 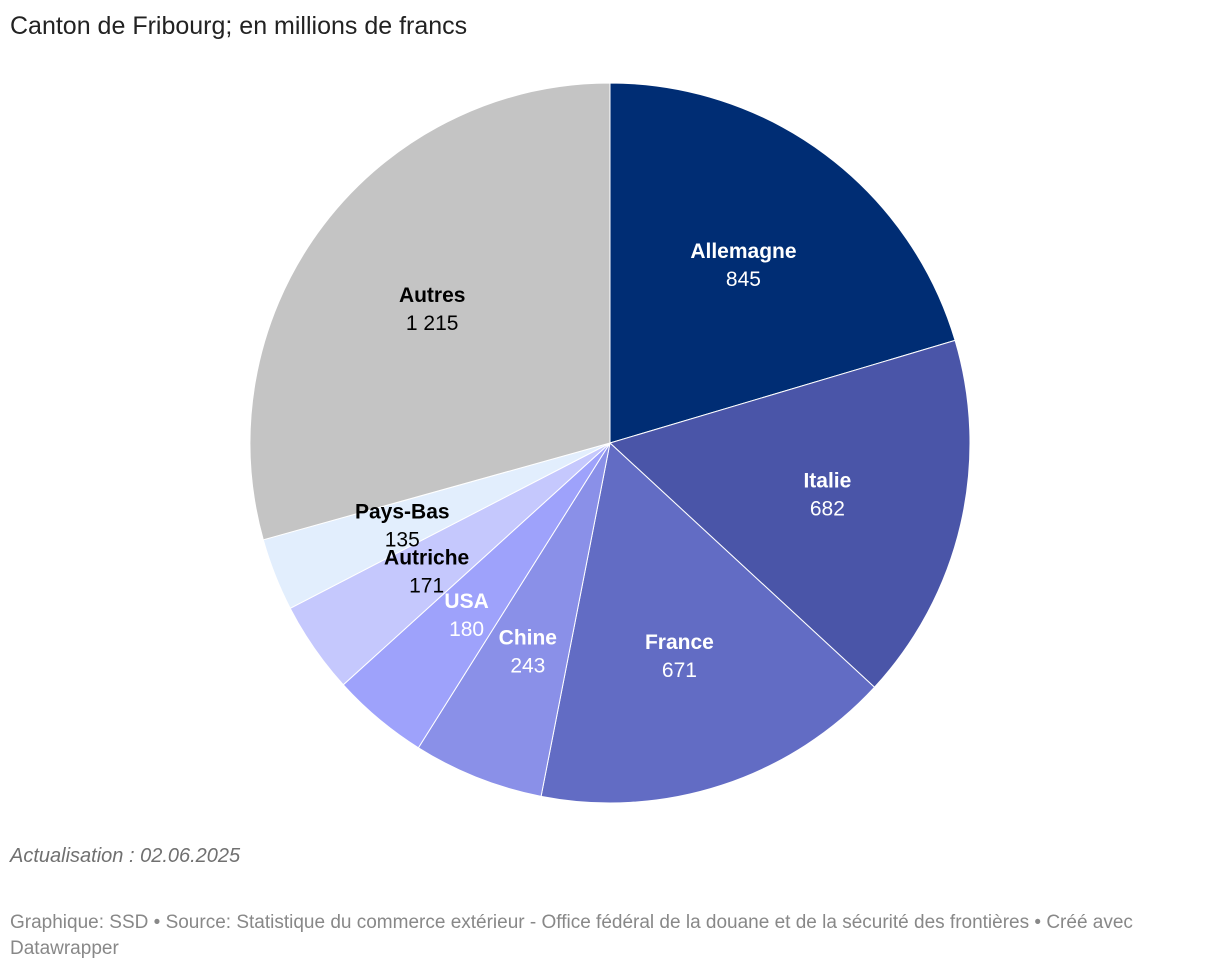 What do you see at coordinates (466, 601) in the screenshot?
I see `slice-name: USA` at bounding box center [466, 601].